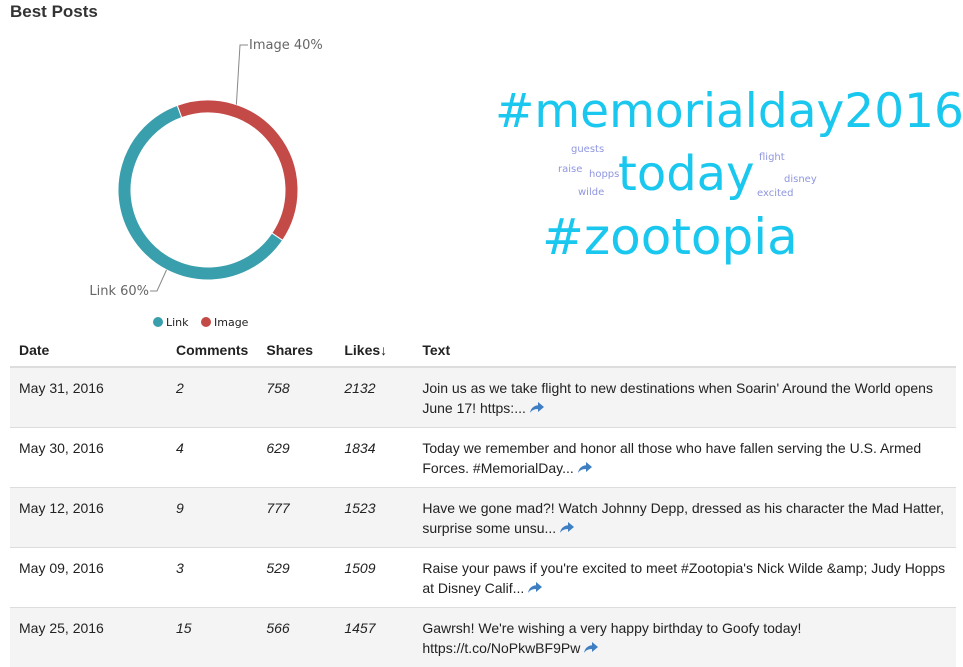 The height and width of the screenshot is (667, 963). Describe the element at coordinates (772, 158) in the screenshot. I see `word-cloud-term: flight` at that location.